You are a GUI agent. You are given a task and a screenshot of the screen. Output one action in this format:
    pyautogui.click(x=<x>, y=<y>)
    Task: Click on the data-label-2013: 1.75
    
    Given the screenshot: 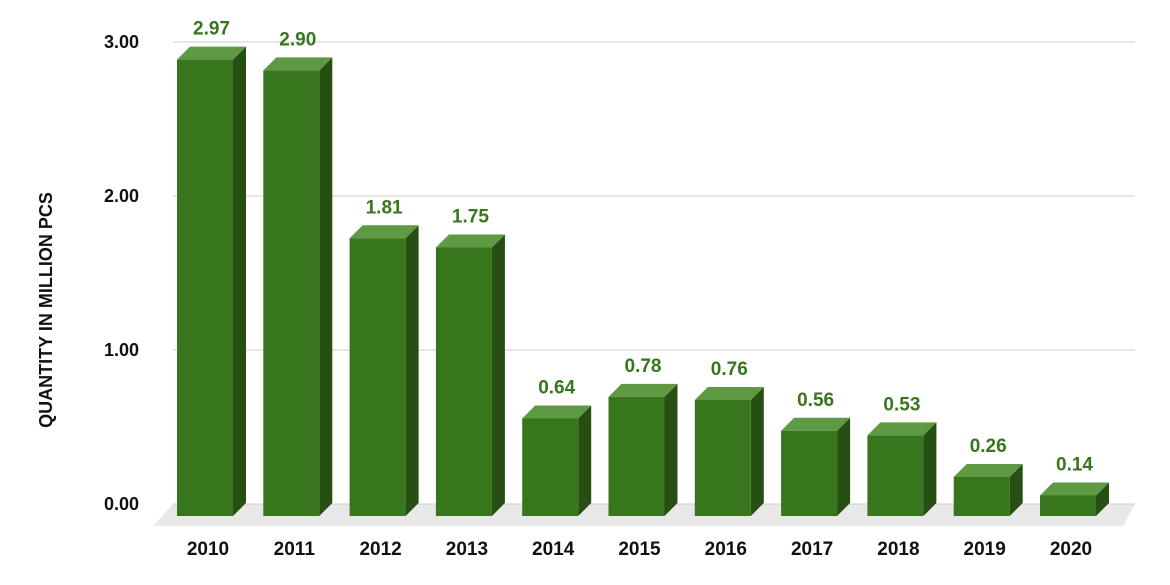 What is the action you would take?
    pyautogui.click(x=470, y=217)
    